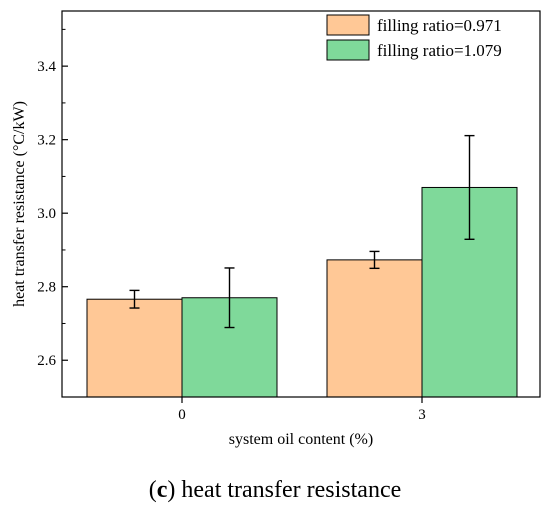 This screenshot has height=517, width=550. What do you see at coordinates (46, 361) in the screenshot?
I see `y-tick-label: 2.6` at bounding box center [46, 361].